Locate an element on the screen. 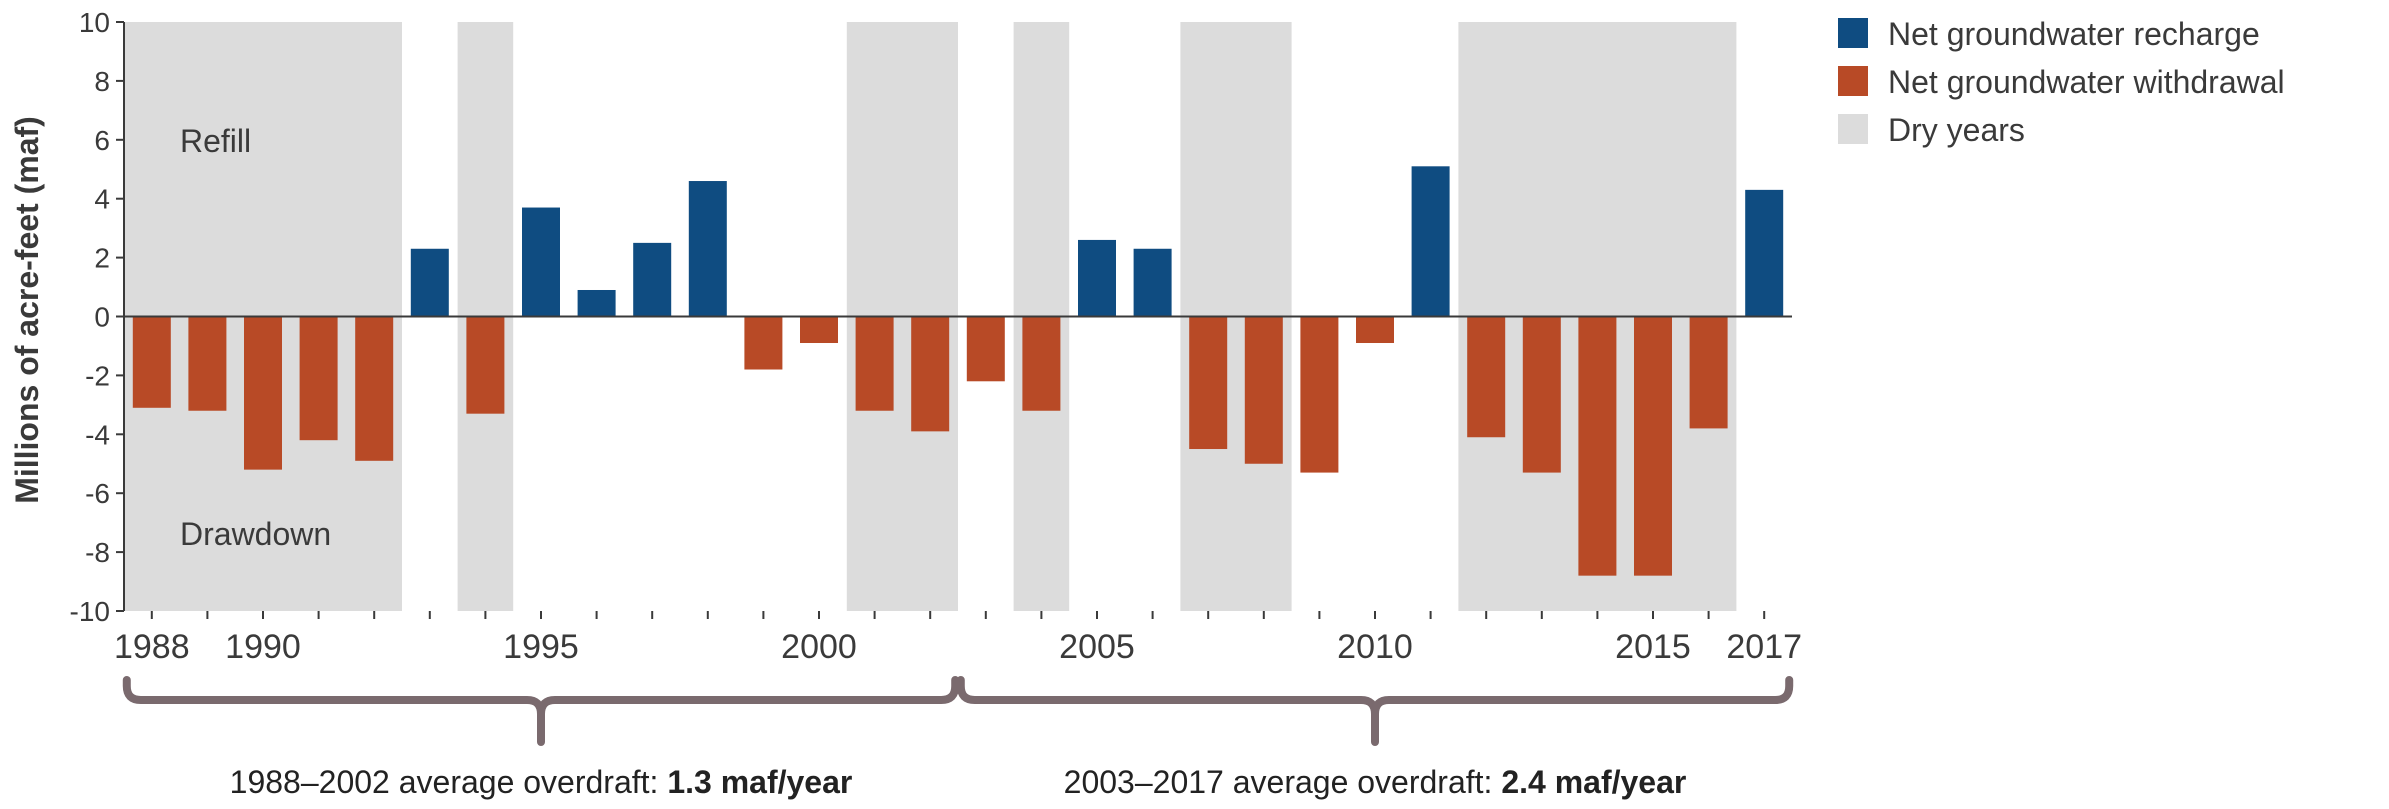  bar-1991 is located at coordinates (318, 378).